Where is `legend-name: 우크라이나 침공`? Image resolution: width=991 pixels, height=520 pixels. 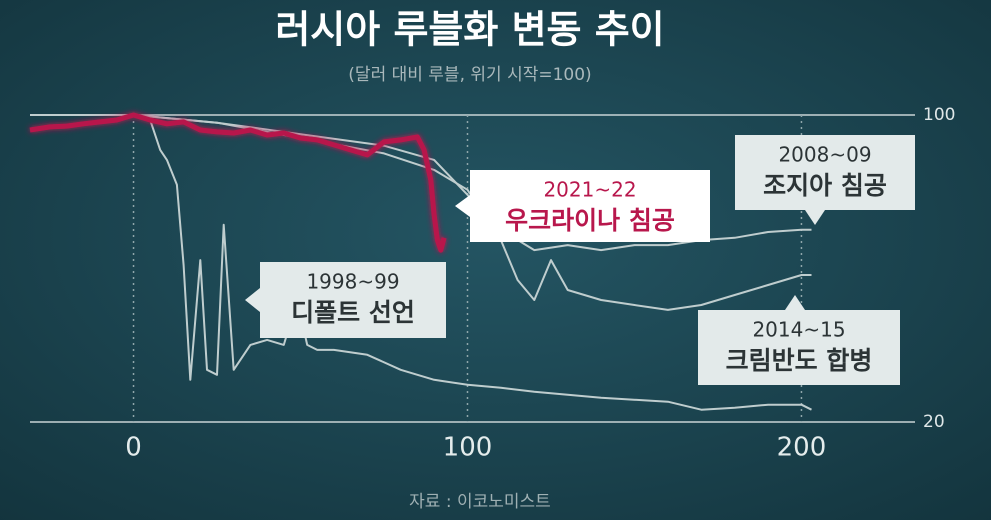
legend-name: 우크라이나 침공 is located at coordinates (590, 220).